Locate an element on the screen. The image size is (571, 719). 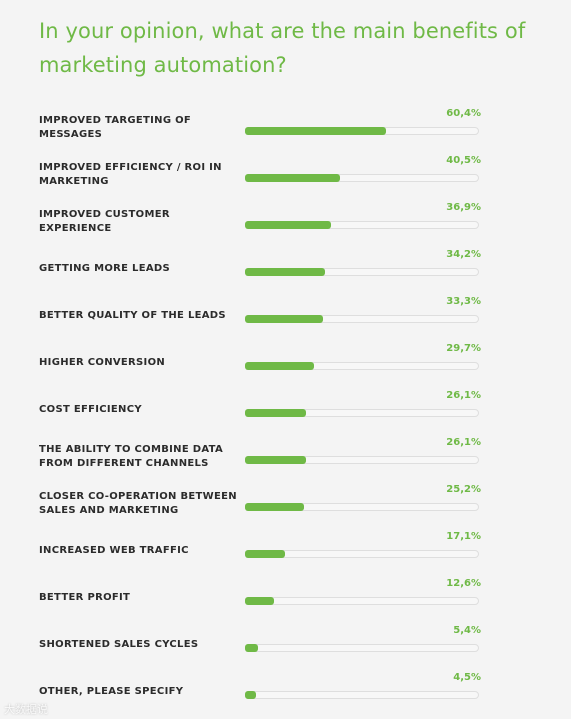
category-label: IMPROVED TARGETING OF MESSAGES is located at coordinates (115, 127).